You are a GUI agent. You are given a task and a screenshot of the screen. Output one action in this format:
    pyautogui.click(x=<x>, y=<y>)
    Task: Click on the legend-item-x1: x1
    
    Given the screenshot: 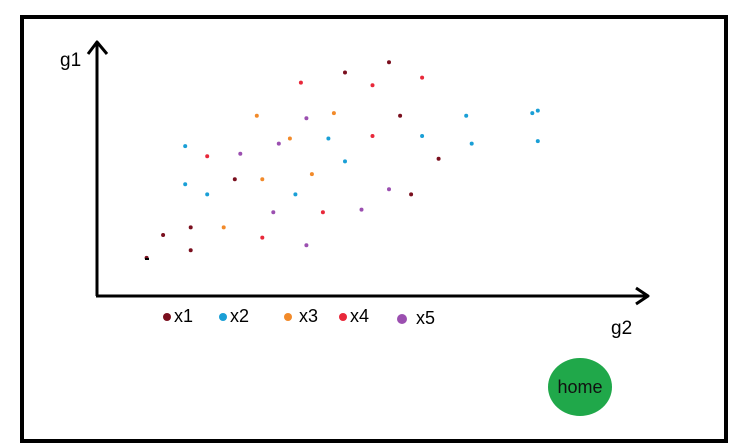 What is the action you would take?
    pyautogui.click(x=178, y=316)
    